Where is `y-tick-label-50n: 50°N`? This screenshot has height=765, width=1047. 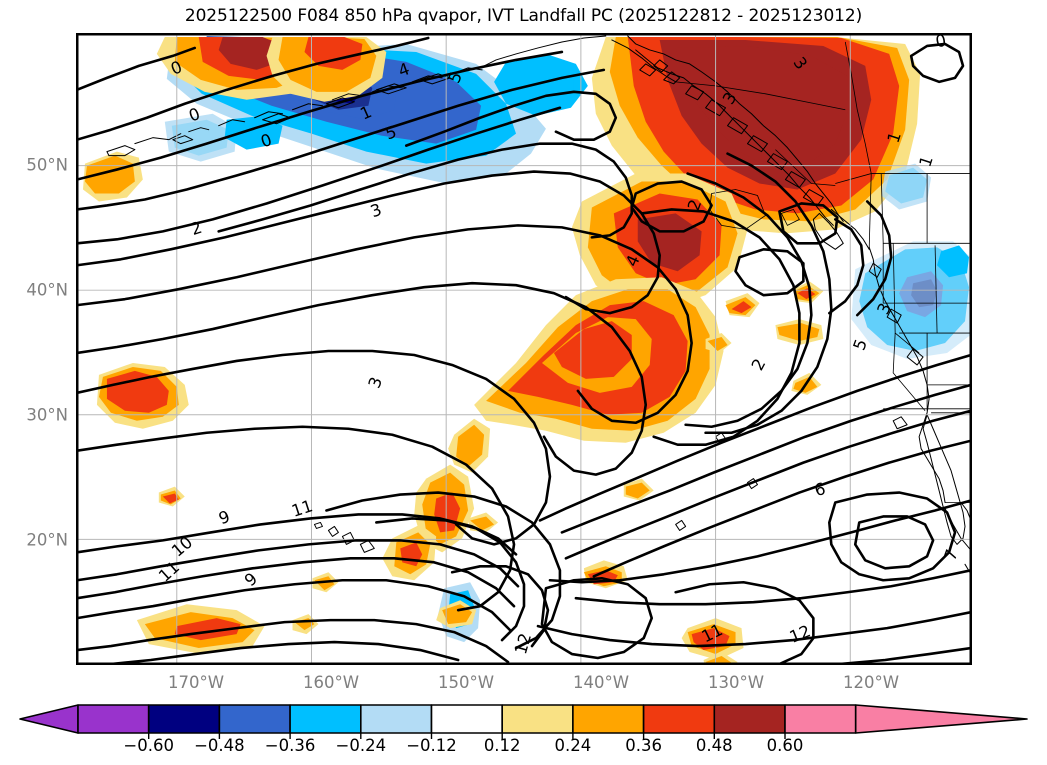
y-tick-label-50n: 50°N is located at coordinates (47, 165).